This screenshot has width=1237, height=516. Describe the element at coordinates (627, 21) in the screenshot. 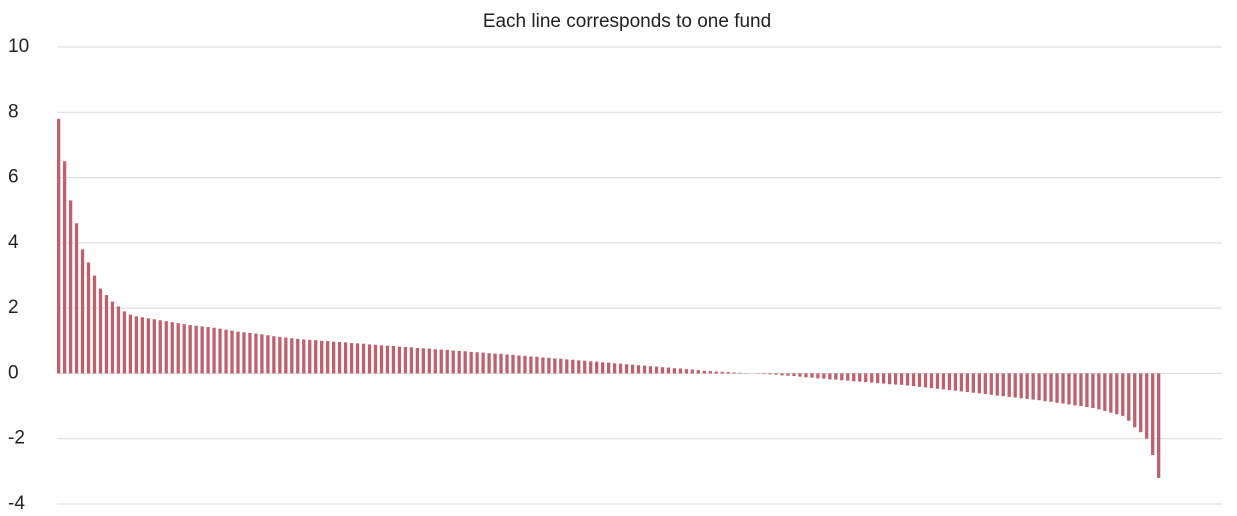

I see `chart-title: Each line corresponds to one fund` at that location.